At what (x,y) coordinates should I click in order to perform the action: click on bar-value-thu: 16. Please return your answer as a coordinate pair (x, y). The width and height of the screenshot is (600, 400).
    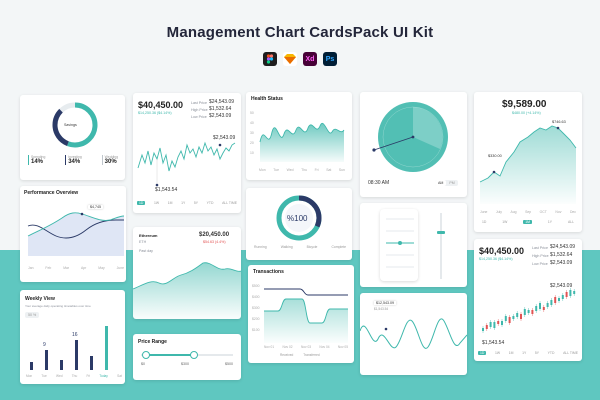
    Looking at the image, I should click on (75, 335).